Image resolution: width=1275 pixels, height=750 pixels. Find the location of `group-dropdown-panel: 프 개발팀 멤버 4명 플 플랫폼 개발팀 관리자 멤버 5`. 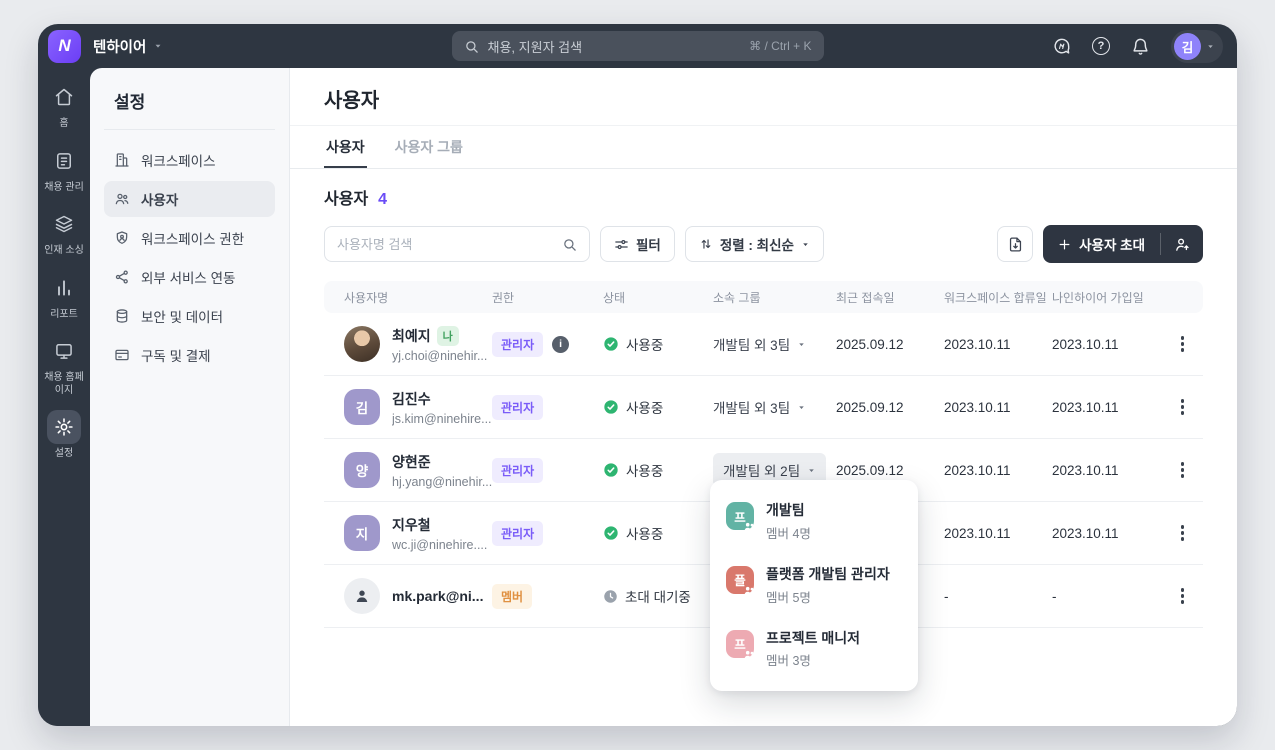

group-dropdown-panel: 프 개발팀 멤버 4명 플 플랫폼 개발팀 관리자 멤버 5 is located at coordinates (814, 586).